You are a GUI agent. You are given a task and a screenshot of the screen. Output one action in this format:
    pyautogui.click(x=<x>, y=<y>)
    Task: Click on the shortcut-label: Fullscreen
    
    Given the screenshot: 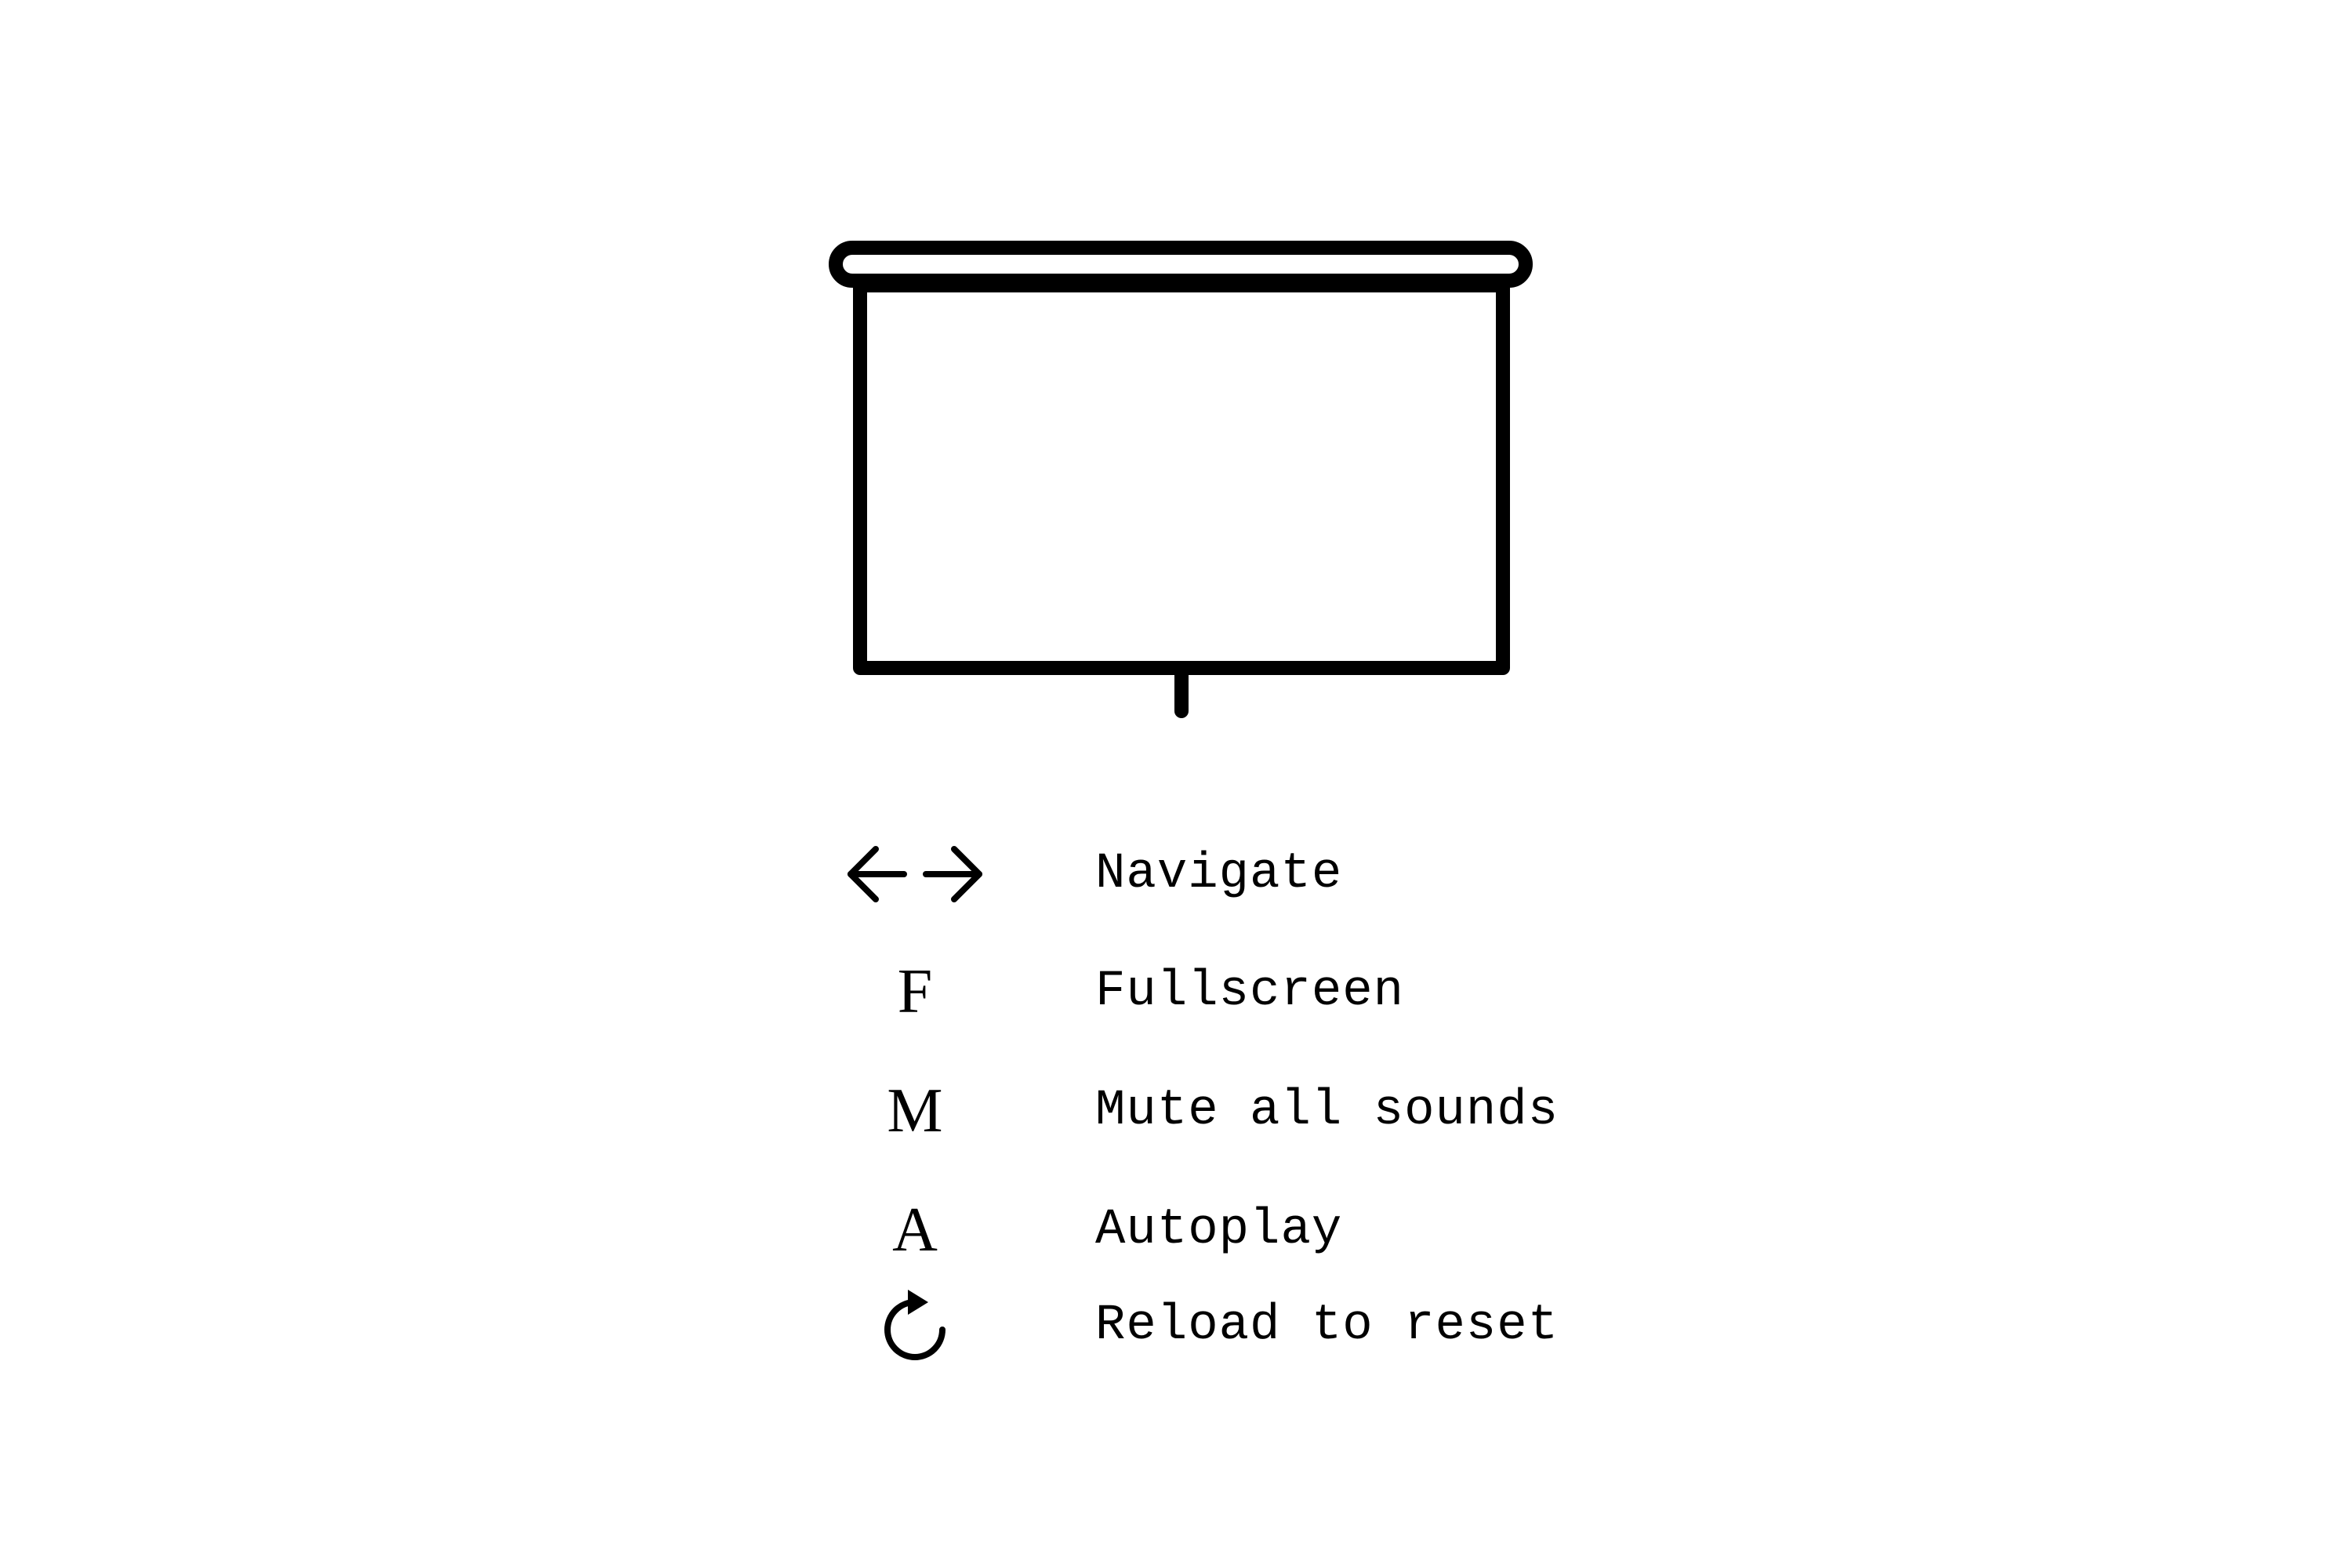 What is the action you would take?
    pyautogui.click(x=1250, y=992)
    